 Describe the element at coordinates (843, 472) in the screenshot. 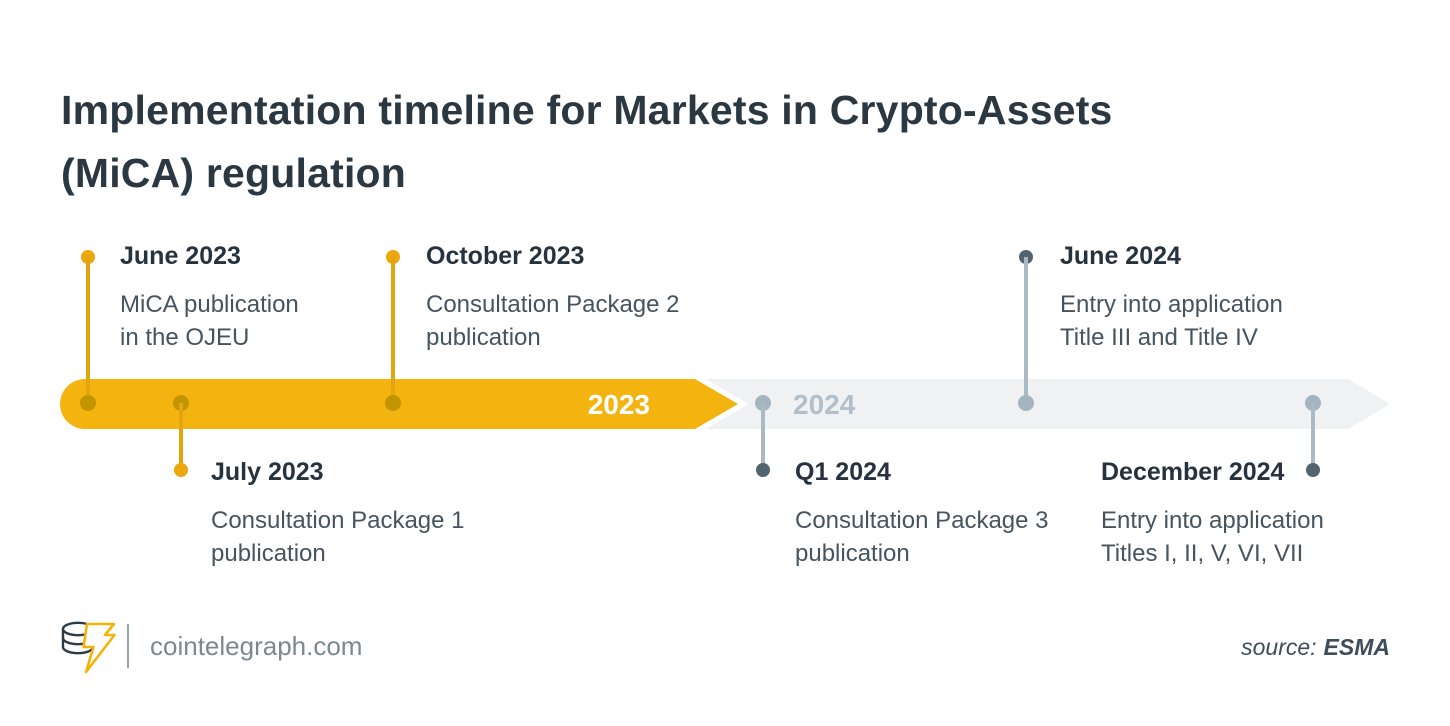

I see `event-date: Q1 2024` at that location.